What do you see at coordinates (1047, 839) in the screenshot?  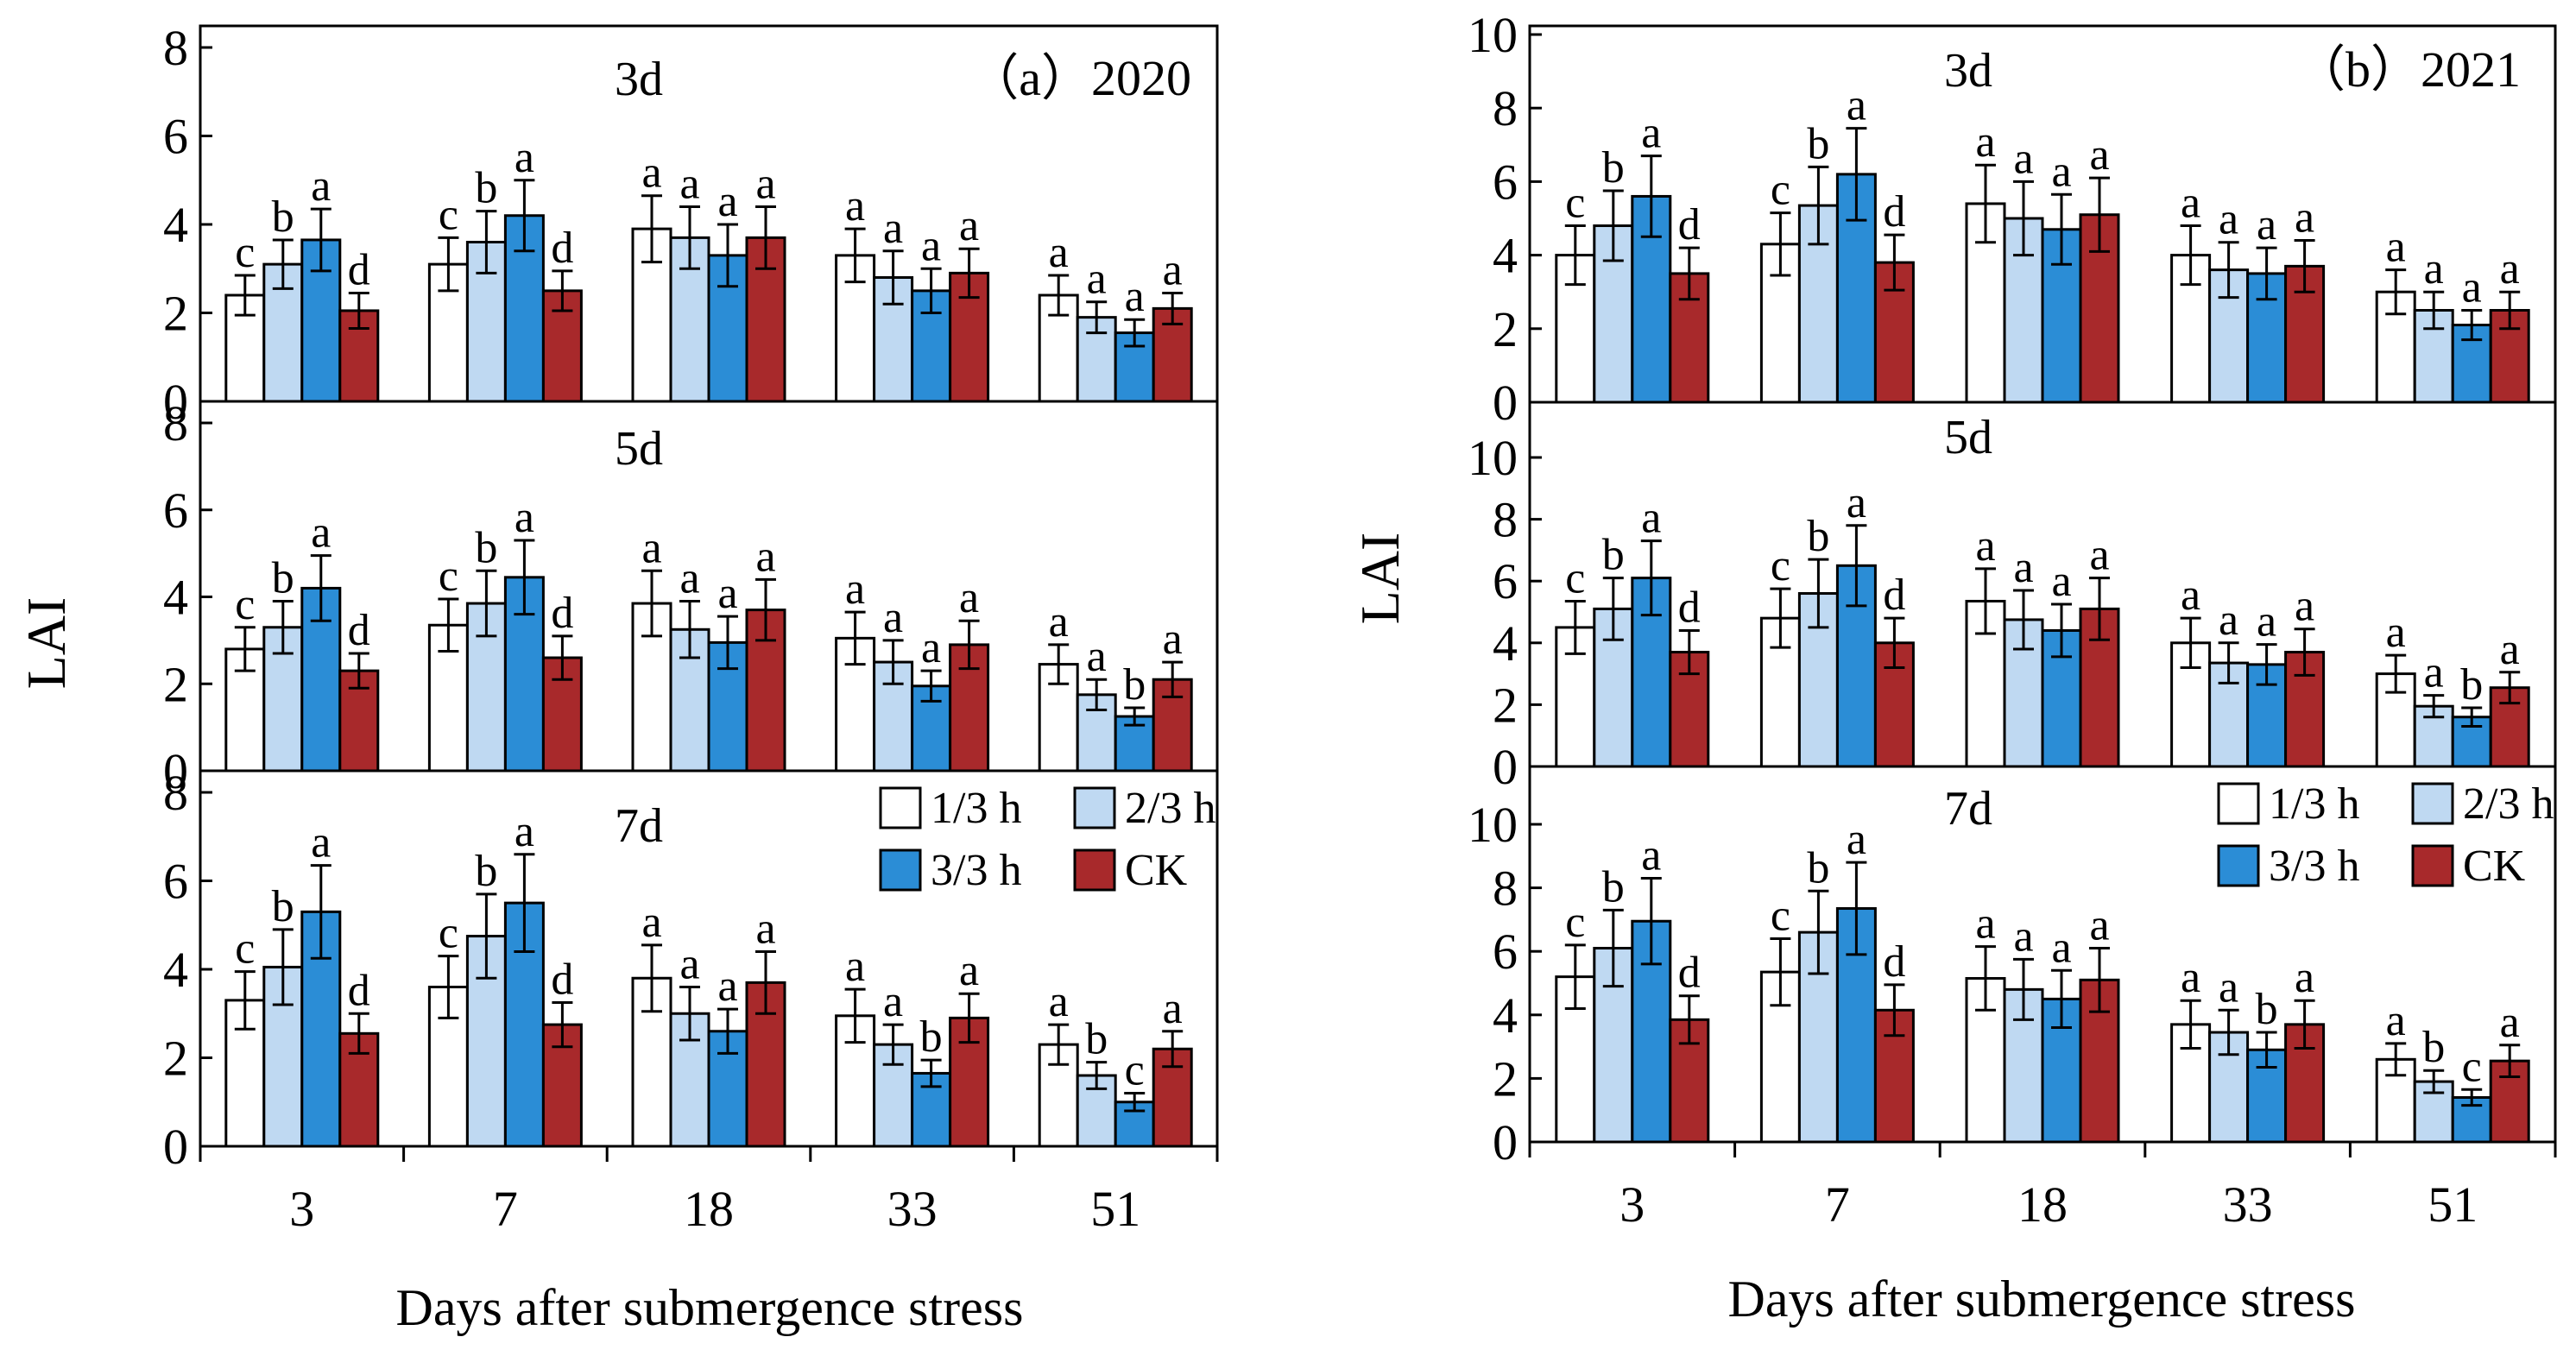 I see `legend: 1/3 h 2/3 h 3/3 h CK` at bounding box center [1047, 839].